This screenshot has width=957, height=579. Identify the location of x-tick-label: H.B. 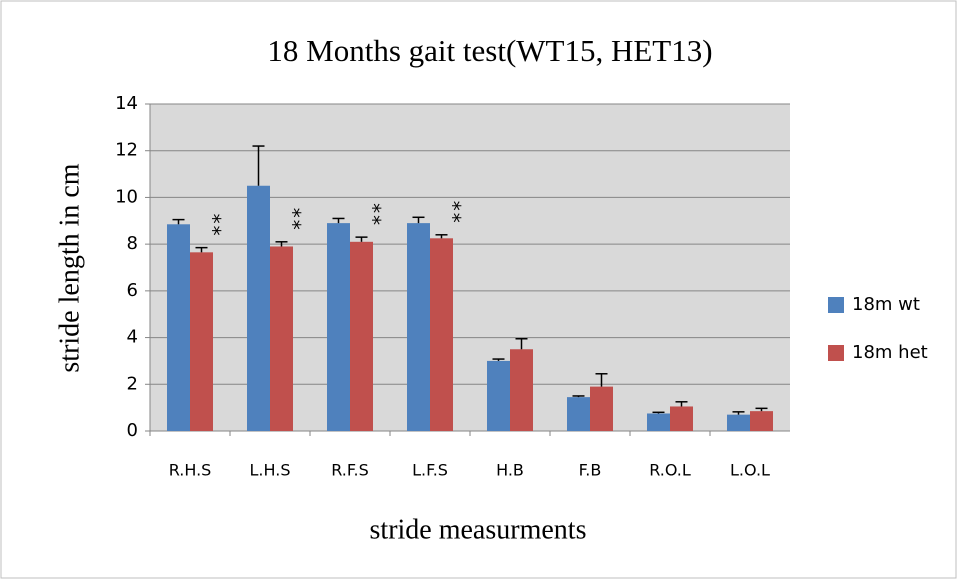
(510, 470).